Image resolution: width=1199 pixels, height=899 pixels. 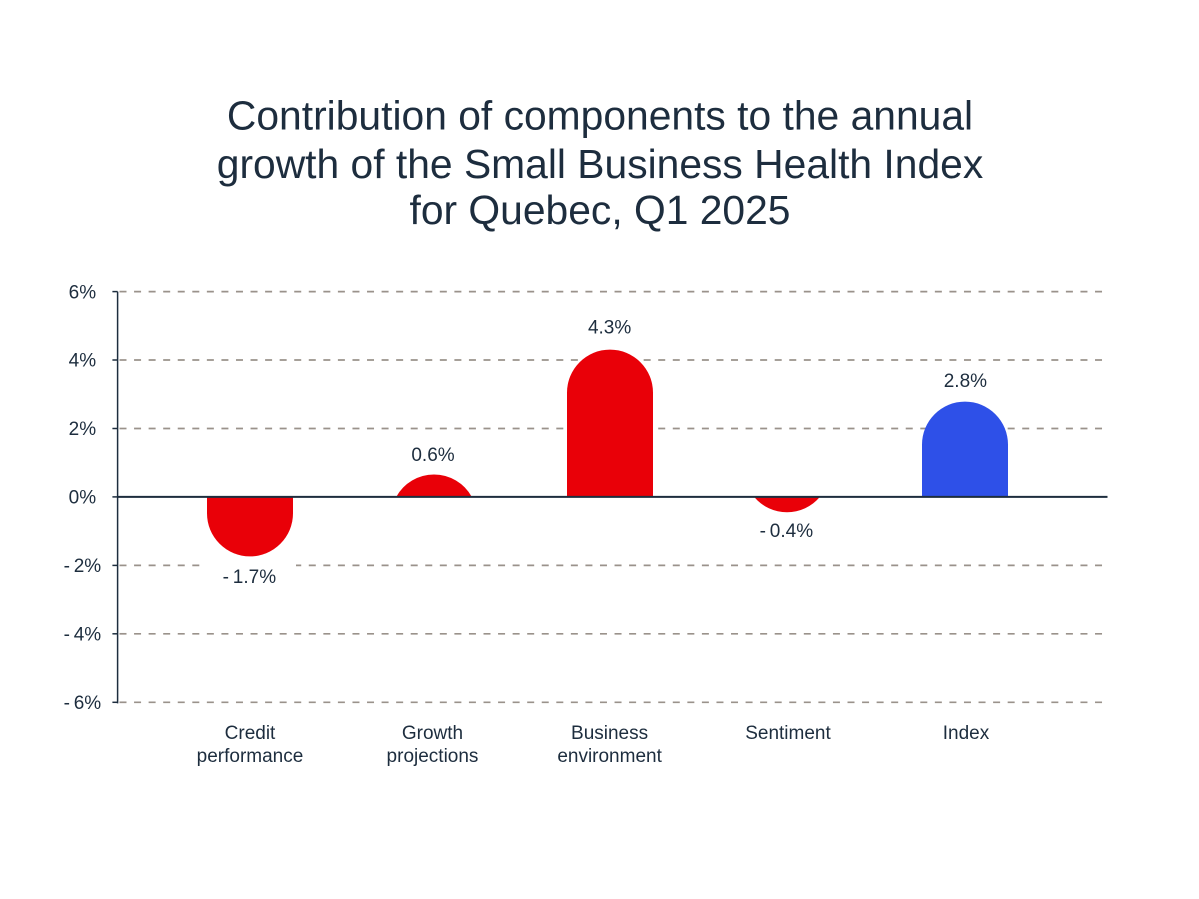 I want to click on svg-text: 6%, so click(x=83, y=292).